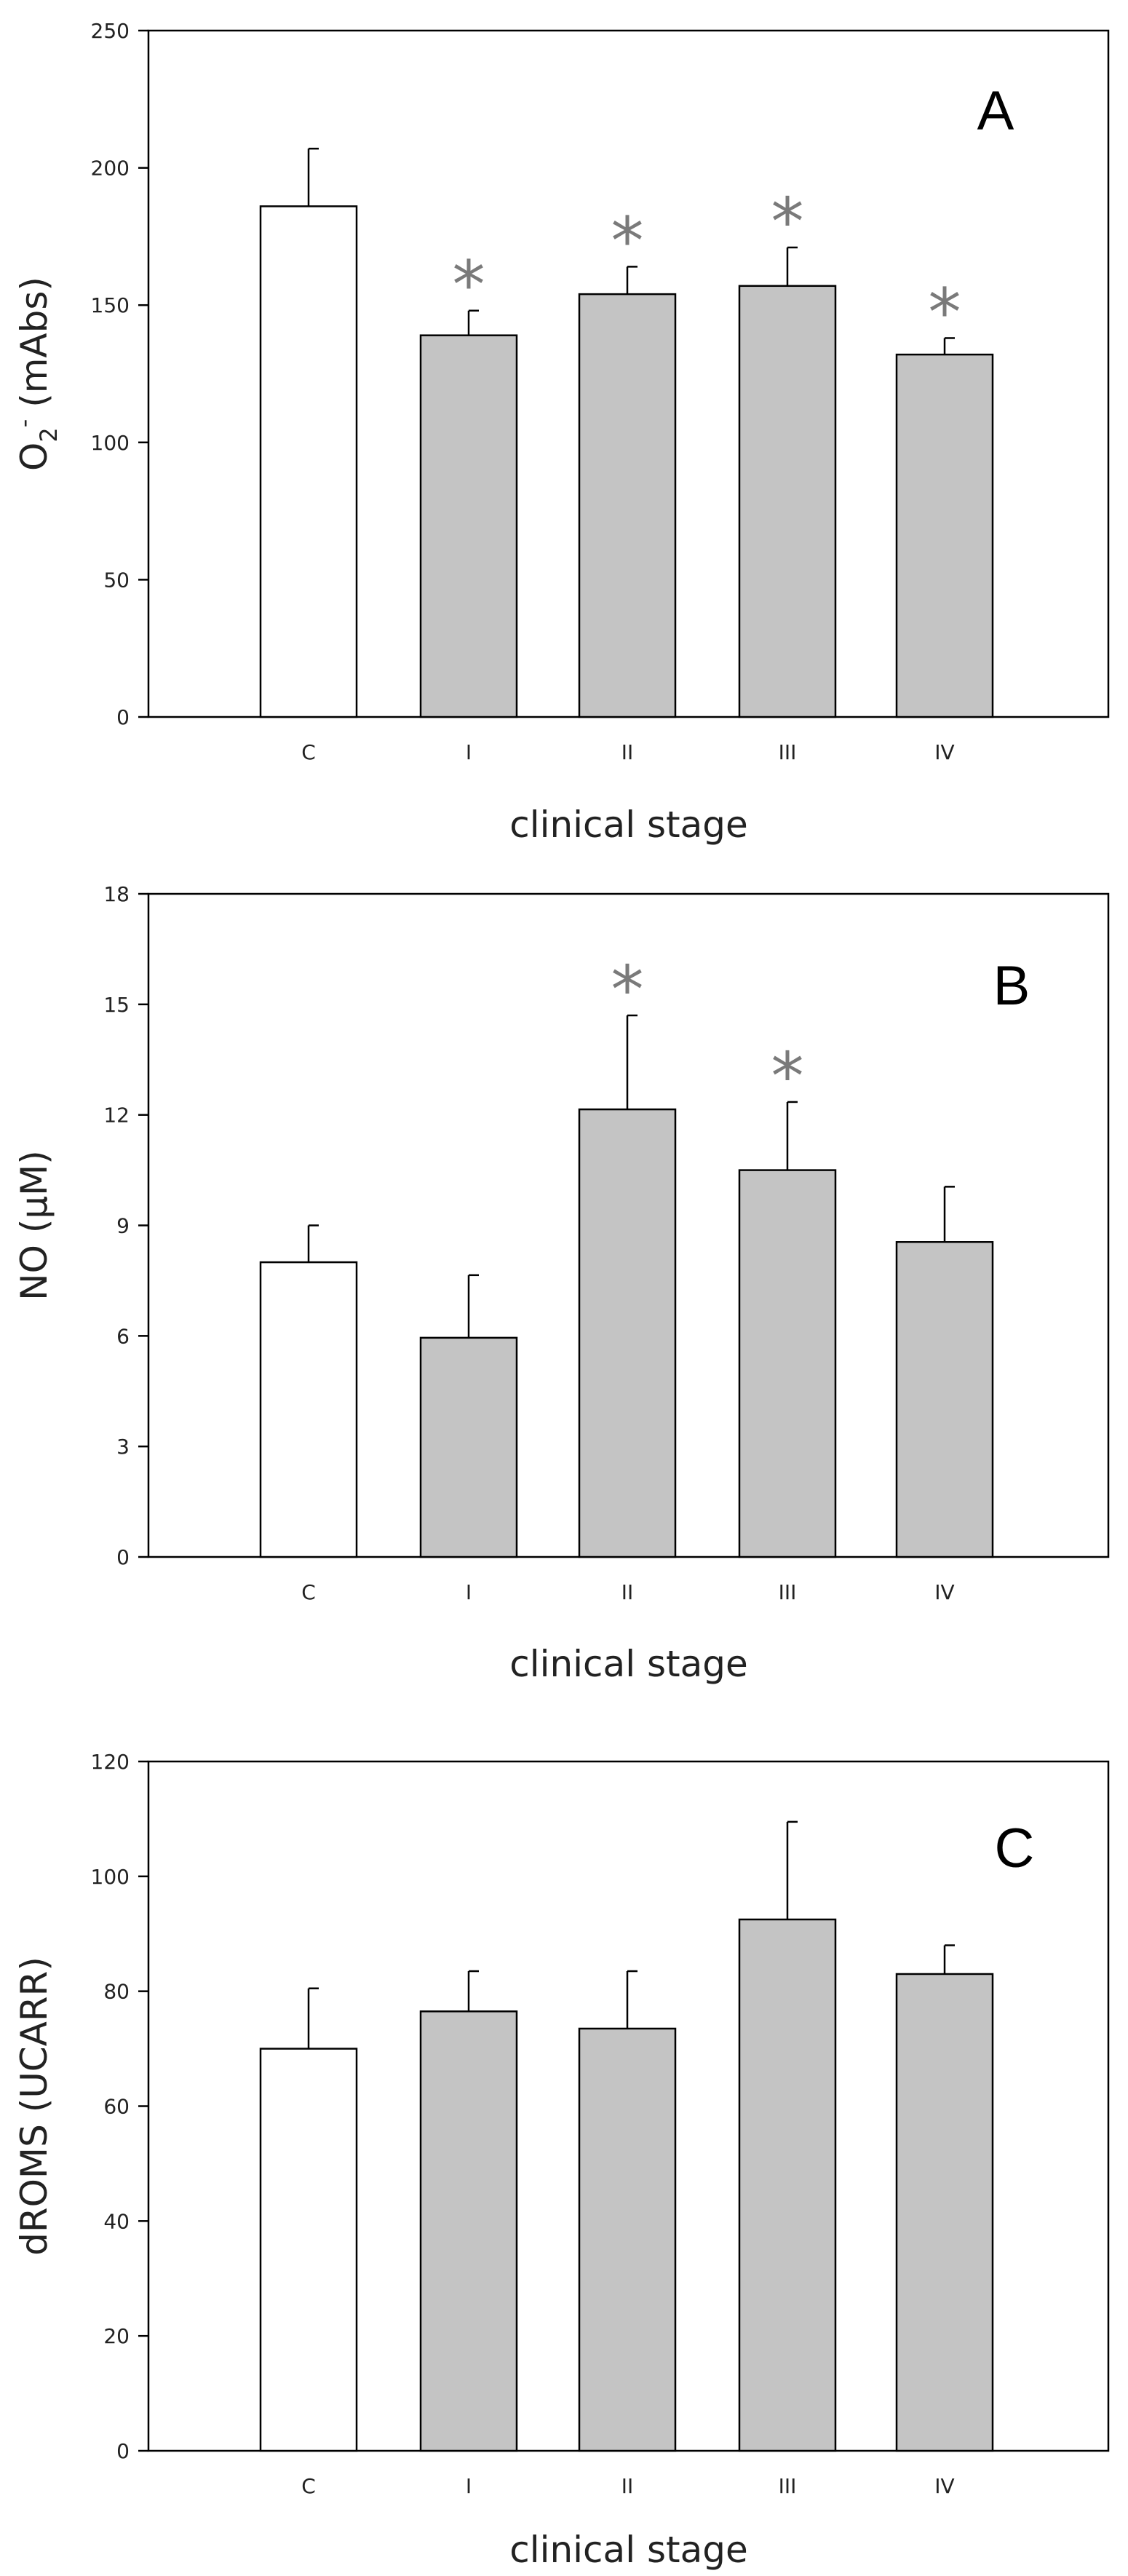 The width and height of the screenshot is (1128, 2576). Describe the element at coordinates (996, 111) in the screenshot. I see `panel-letter: A` at that location.